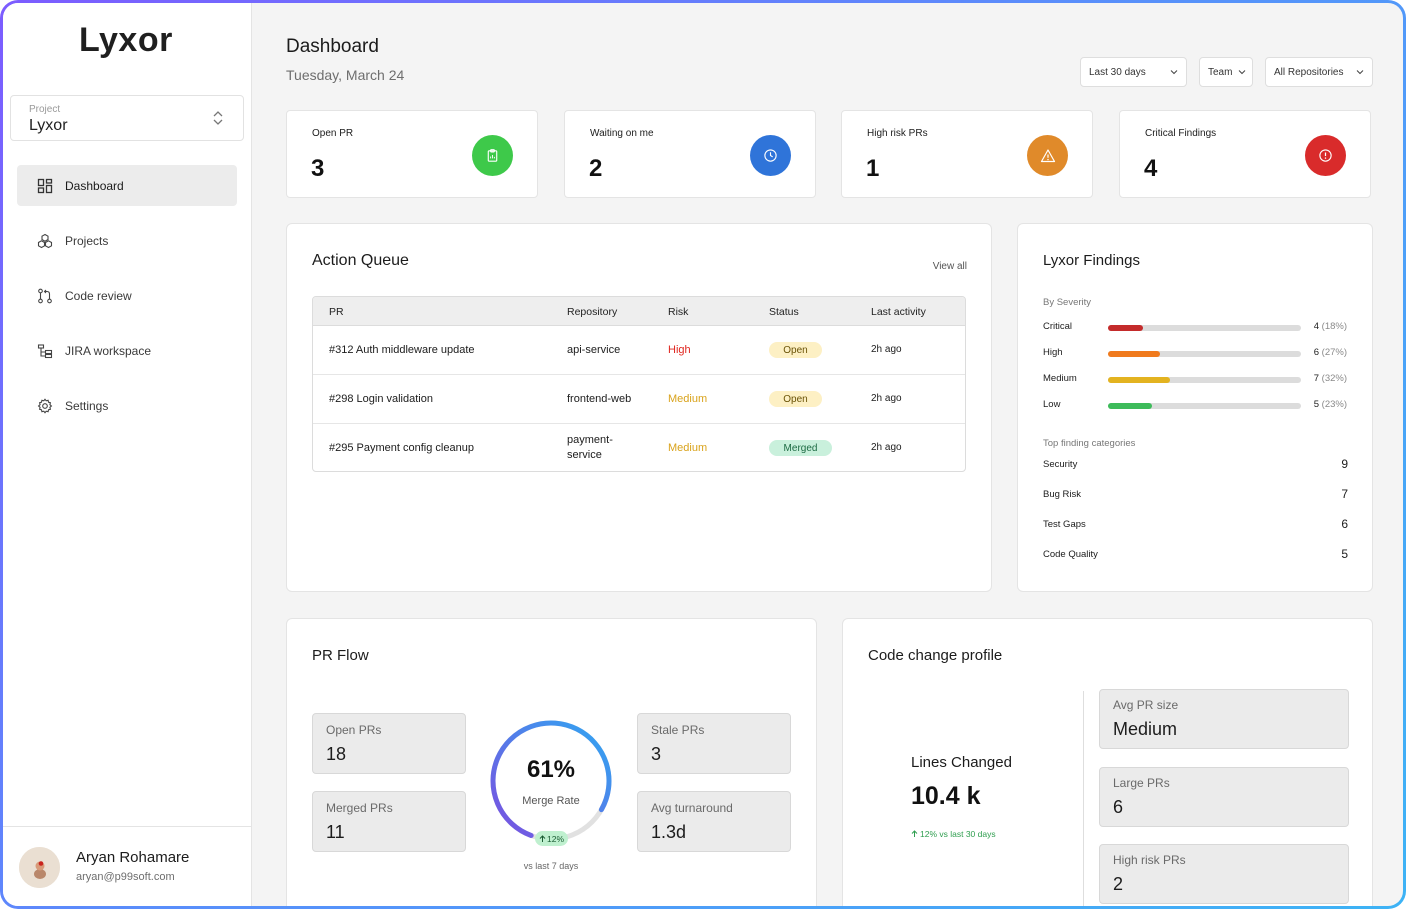  Describe the element at coordinates (1330, 352) in the screenshot. I see `severity-count: 6 (27%)` at that location.